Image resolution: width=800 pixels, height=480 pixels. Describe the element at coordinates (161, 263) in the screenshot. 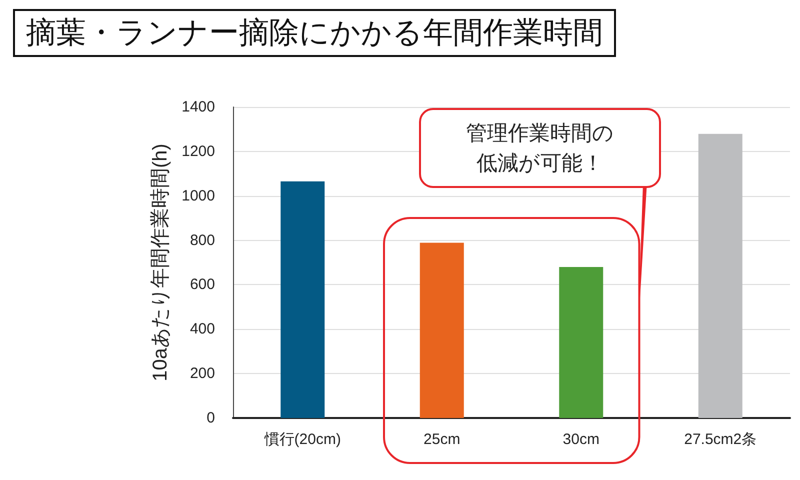

I see `y-axis-title: 10aあたり年間作業時間(h)` at that location.